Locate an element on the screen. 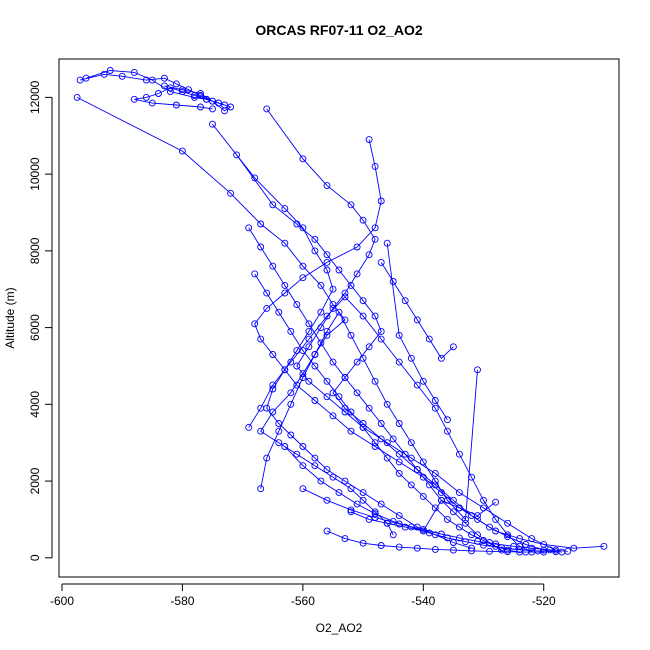 The image size is (650, 650). y-tick-label: 10000 is located at coordinates (35, 174).